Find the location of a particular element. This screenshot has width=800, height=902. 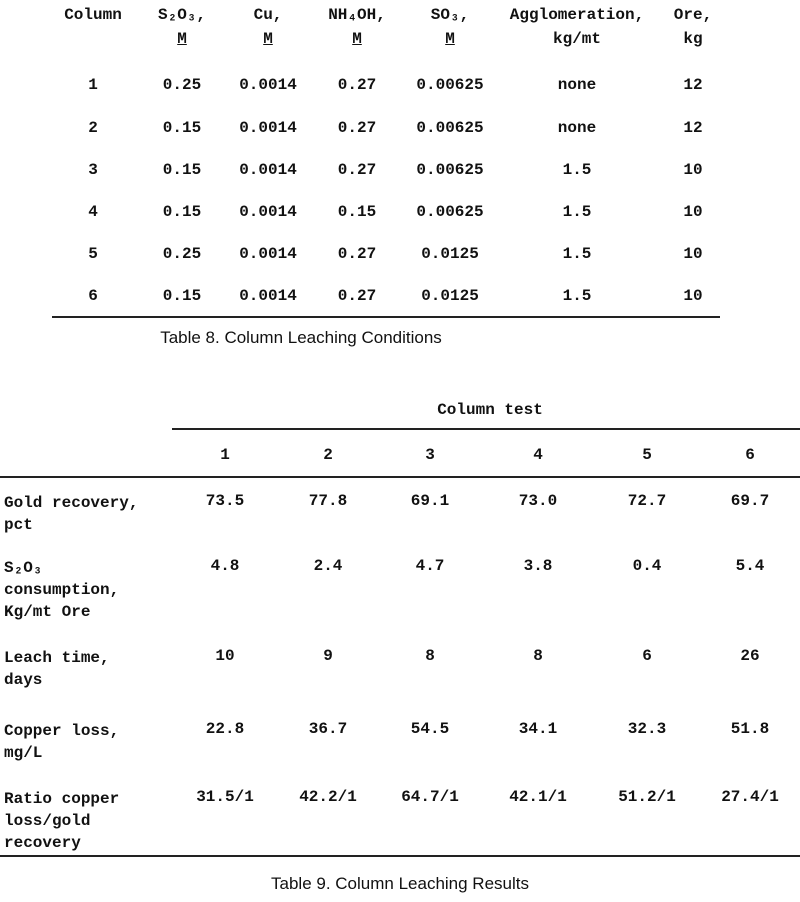

column-header: Column is located at coordinates (93, 15).